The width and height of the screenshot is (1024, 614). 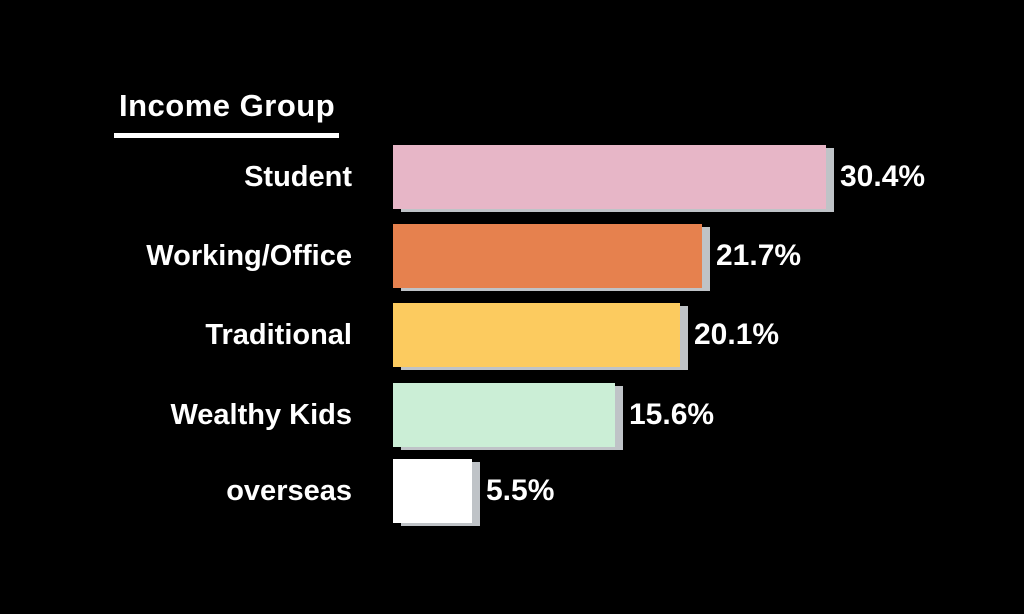 I want to click on bar-track: 15.6%, so click(x=553, y=415).